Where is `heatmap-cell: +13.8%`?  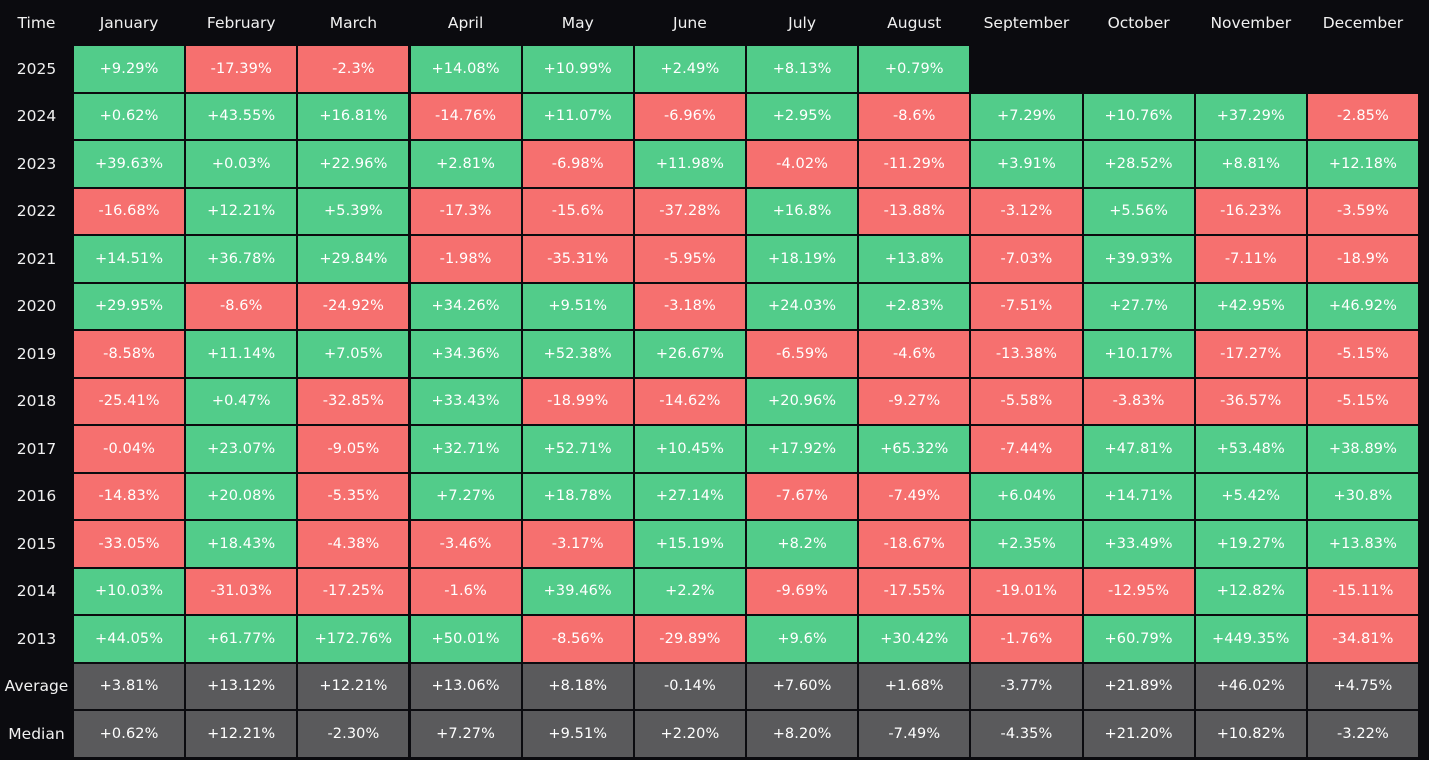 heatmap-cell: +13.8% is located at coordinates (914, 259).